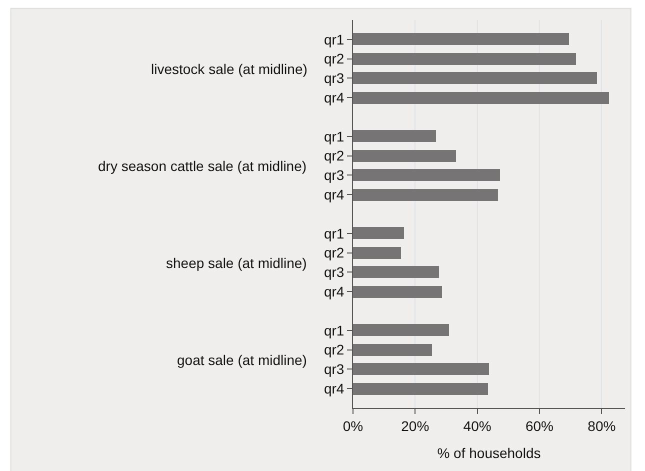 Image resolution: width=645 pixels, height=471 pixels. I want to click on text: dry season cattle sale (at midline), so click(202, 166).